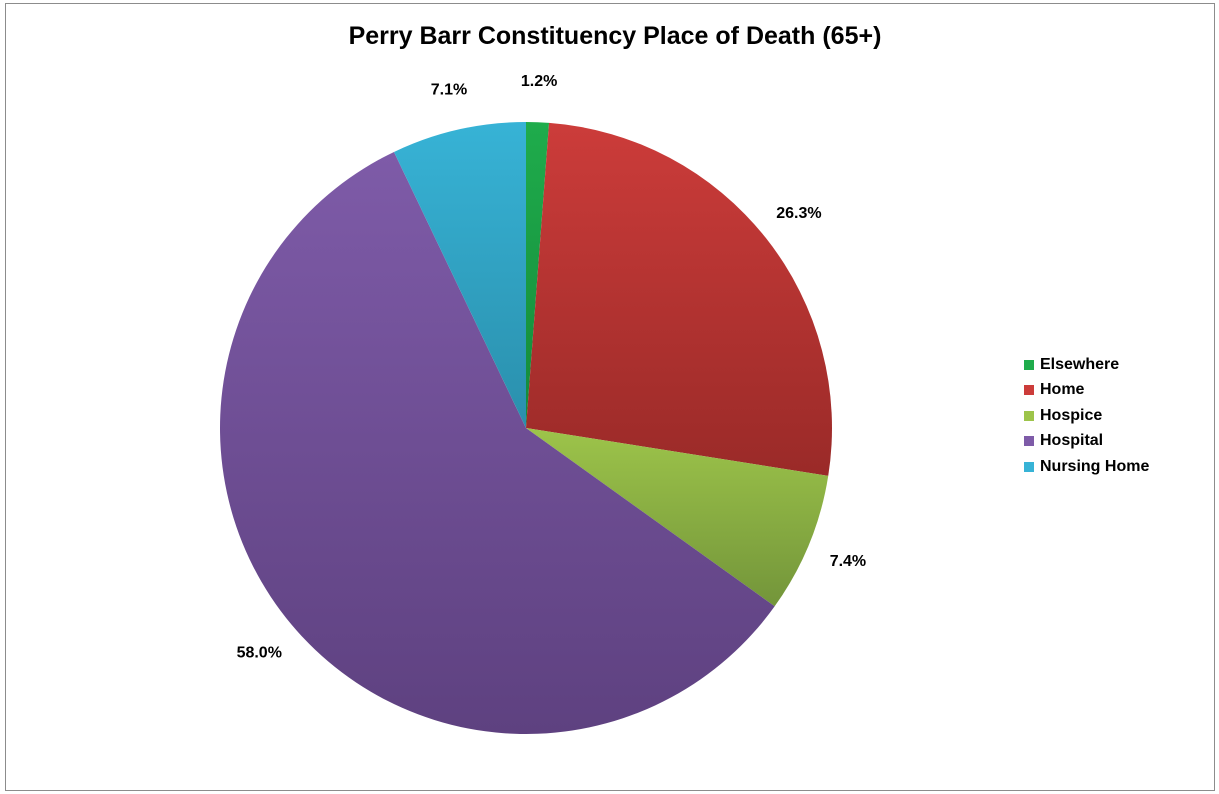  I want to click on legend-item-nursing-home: Nursing Home, so click(1086, 467).